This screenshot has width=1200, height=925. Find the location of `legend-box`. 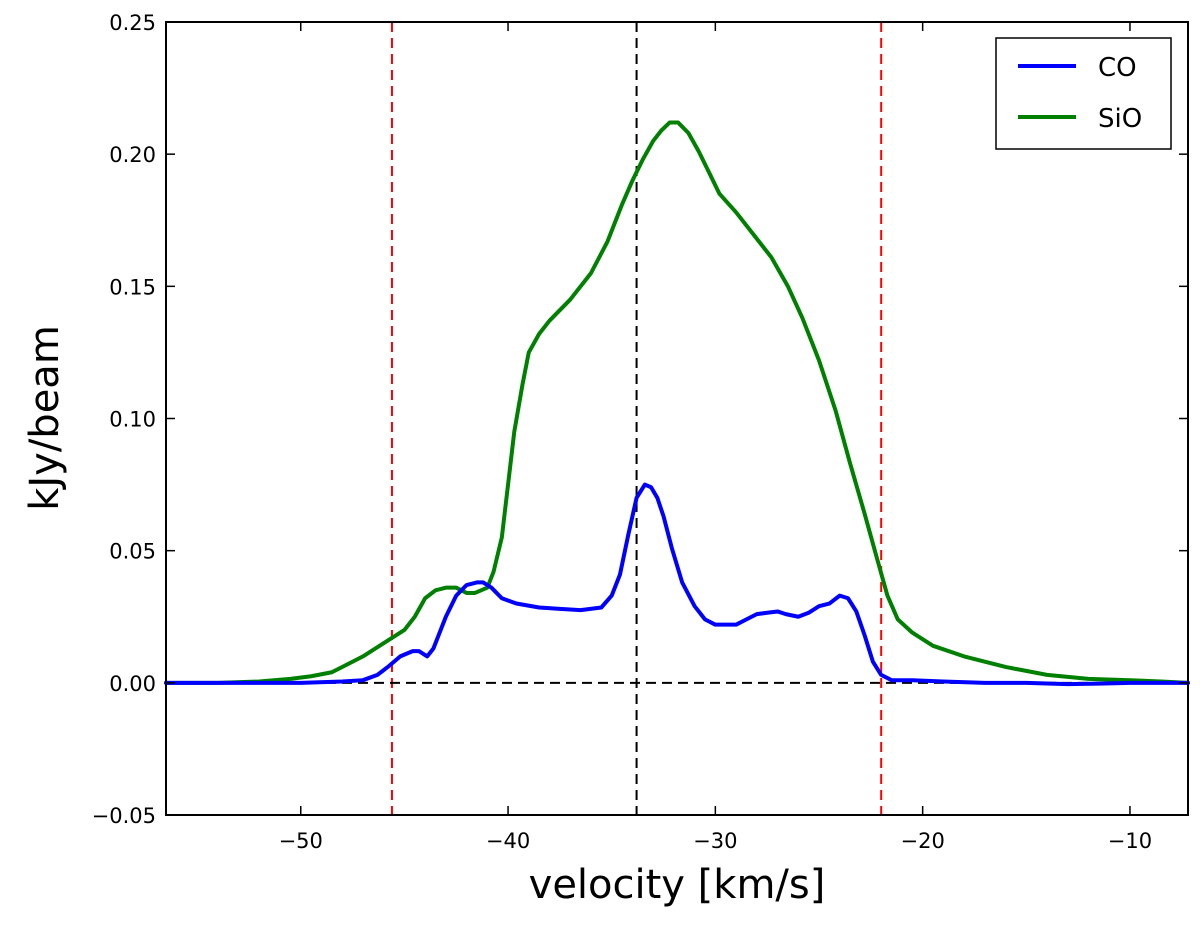

legend-box is located at coordinates (1083, 93).